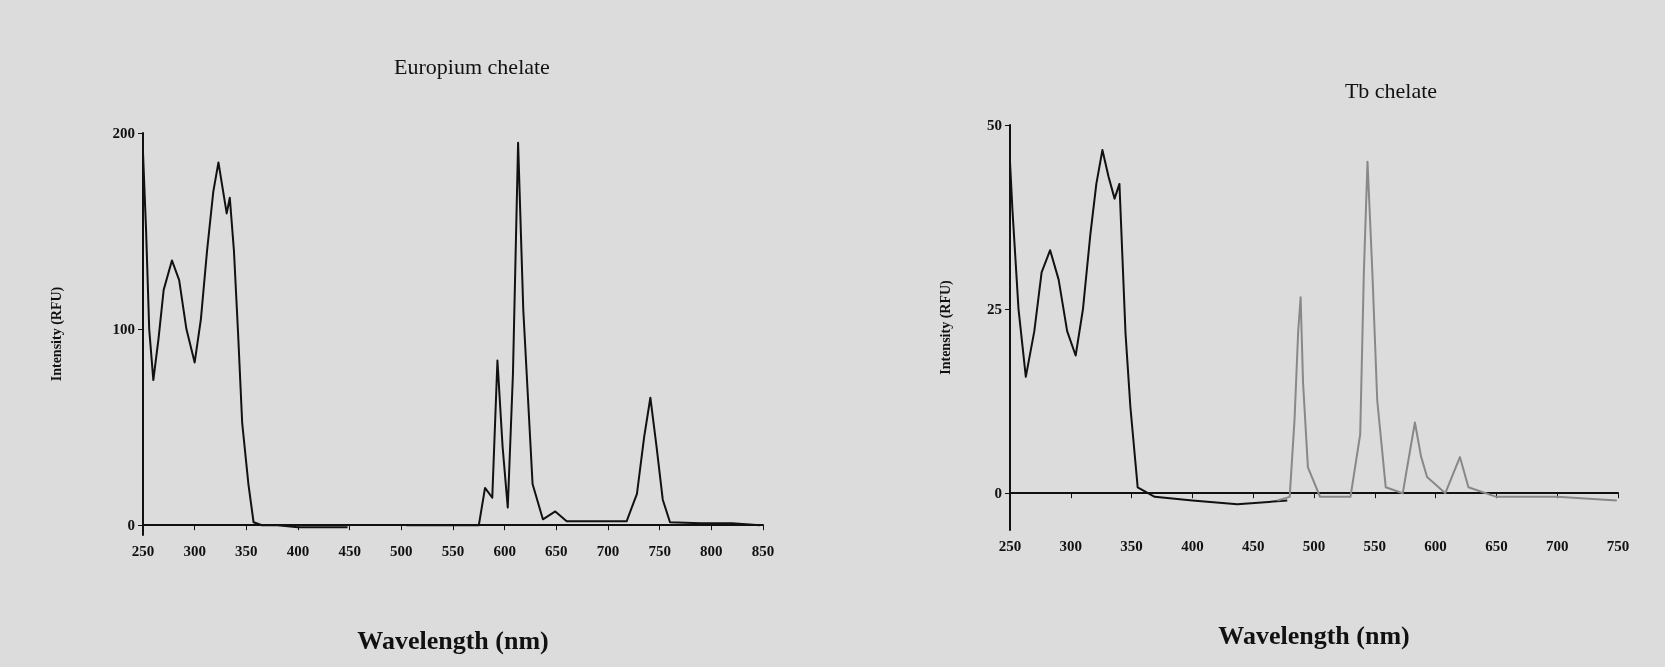 This screenshot has height=667, width=1665. What do you see at coordinates (472, 66) in the screenshot?
I see `chart-title: Europium chelate` at bounding box center [472, 66].